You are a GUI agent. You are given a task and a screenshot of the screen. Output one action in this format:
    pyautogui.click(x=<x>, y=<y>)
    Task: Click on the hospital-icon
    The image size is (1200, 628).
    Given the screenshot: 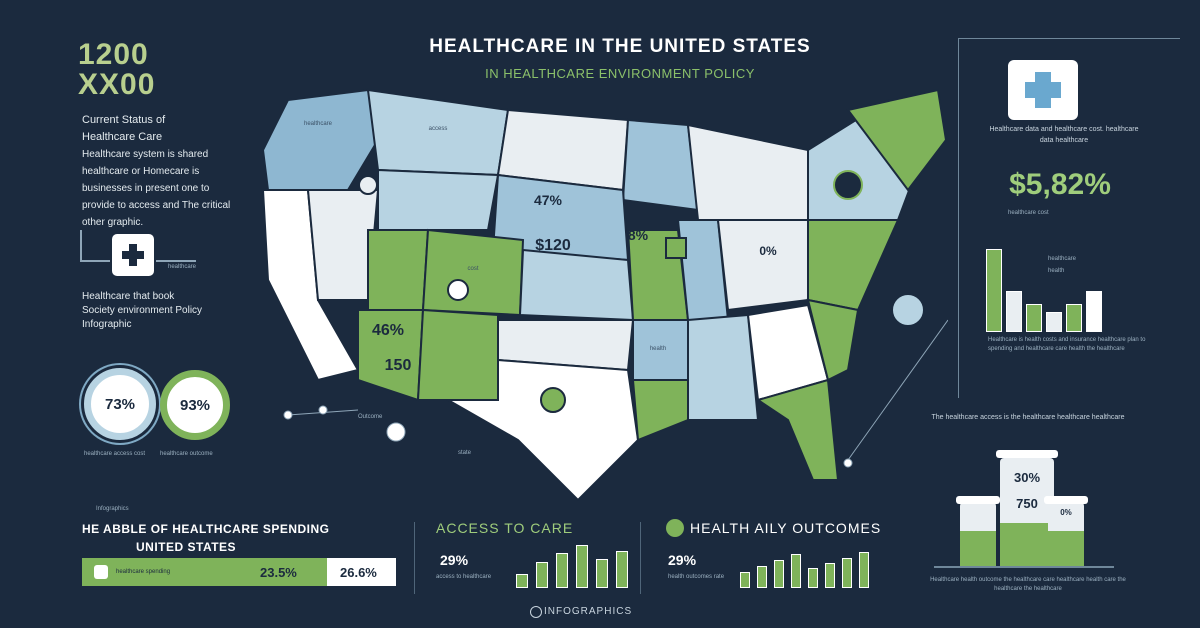 What is the action you would take?
    pyautogui.click(x=101, y=572)
    